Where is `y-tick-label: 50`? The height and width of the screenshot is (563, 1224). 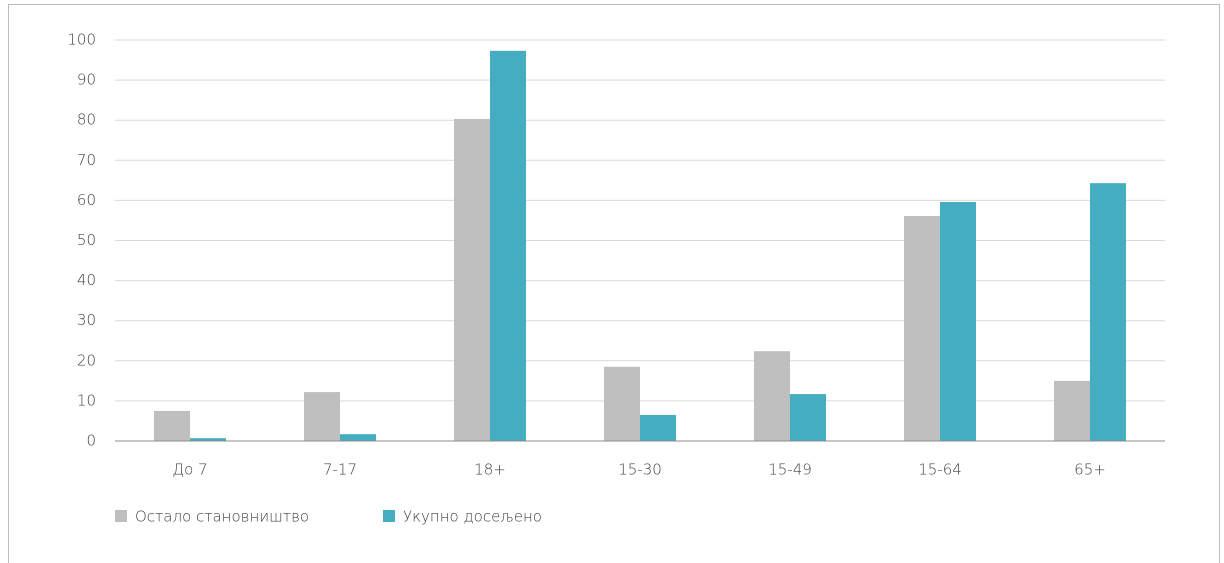 y-tick-label: 50 is located at coordinates (86, 240).